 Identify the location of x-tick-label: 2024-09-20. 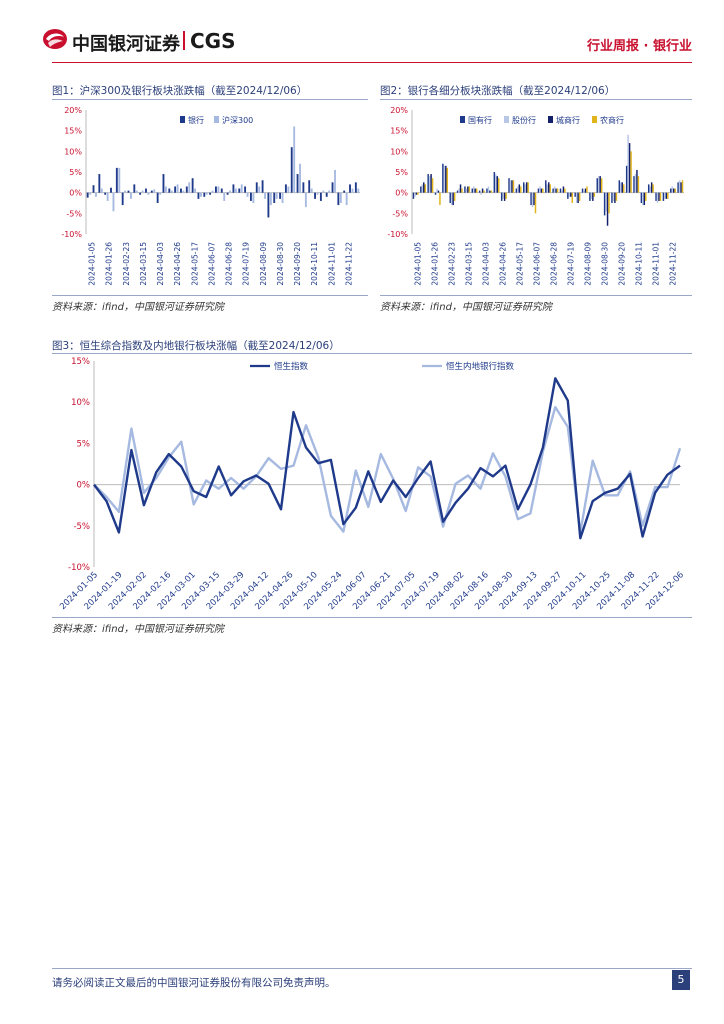
(297, 264).